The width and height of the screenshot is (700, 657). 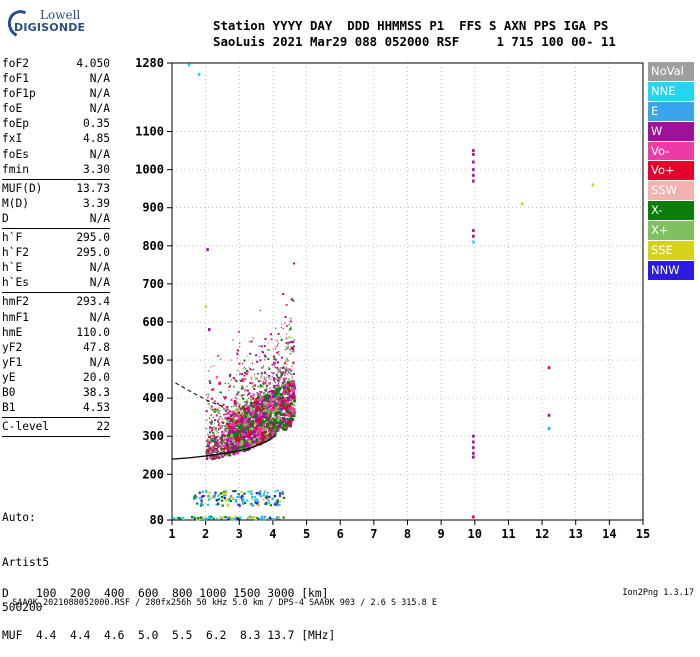 I want to click on param-name: MUF(D), so click(x=22, y=188).